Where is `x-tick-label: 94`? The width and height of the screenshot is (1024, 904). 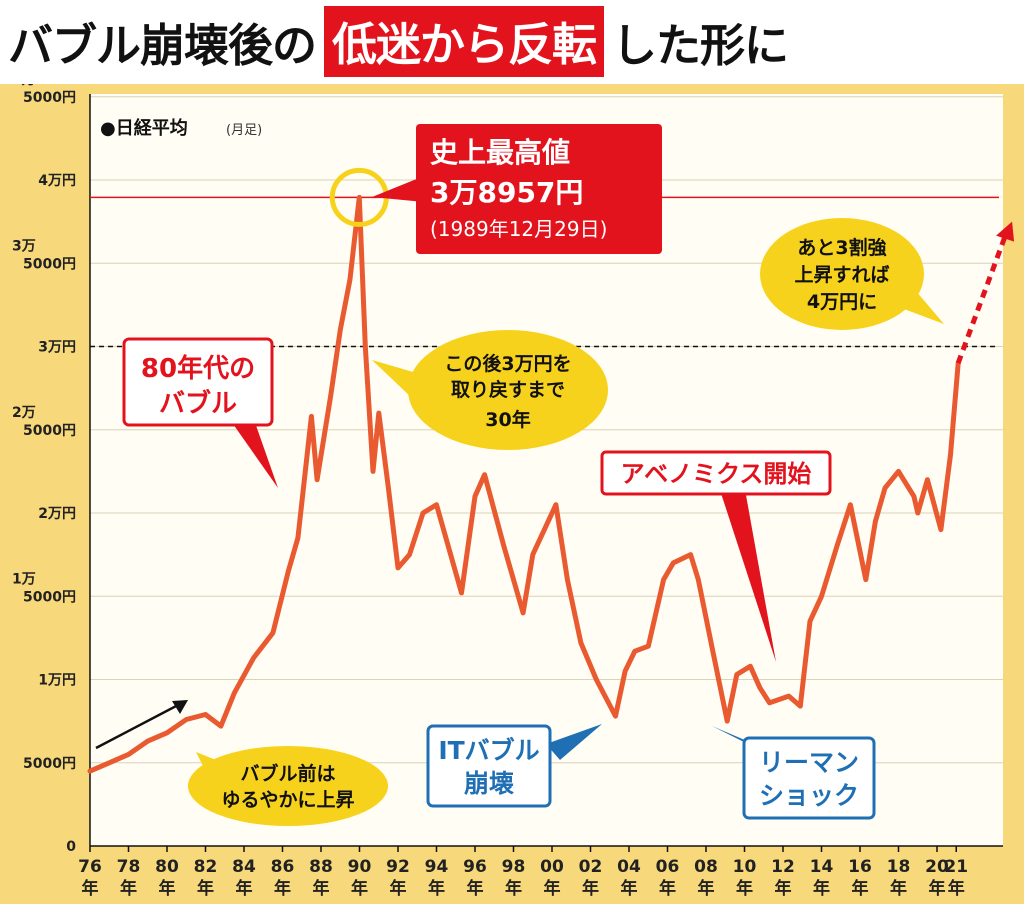
x-tick-label: 94 is located at coordinates (437, 867).